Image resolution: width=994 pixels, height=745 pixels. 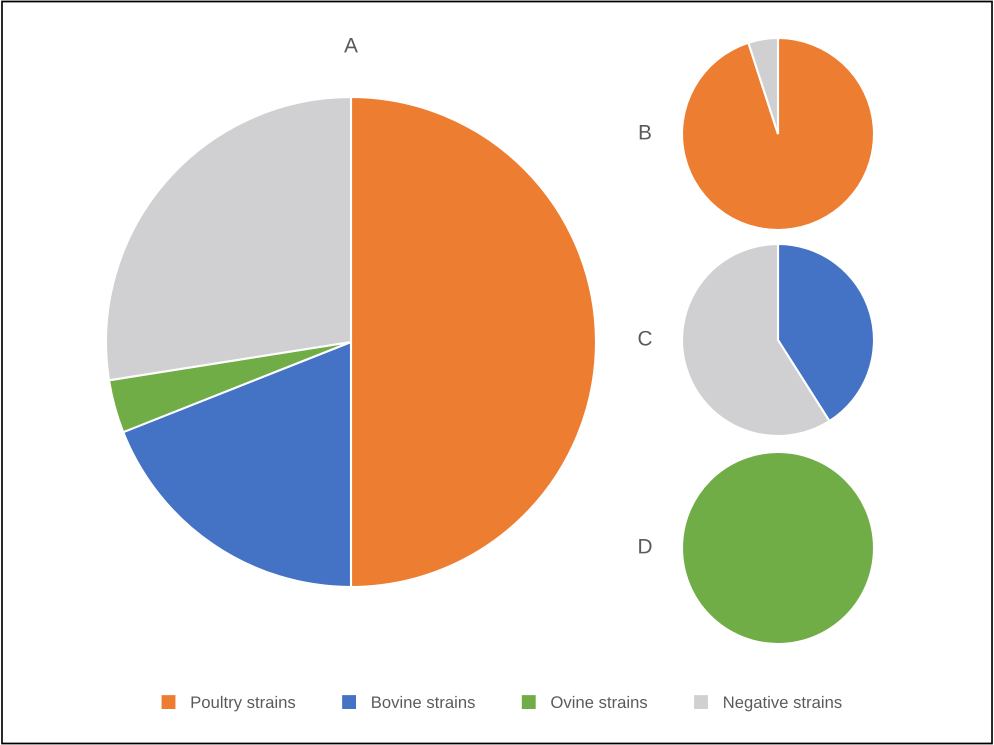 What do you see at coordinates (645, 338) in the screenshot?
I see `text: C` at bounding box center [645, 338].